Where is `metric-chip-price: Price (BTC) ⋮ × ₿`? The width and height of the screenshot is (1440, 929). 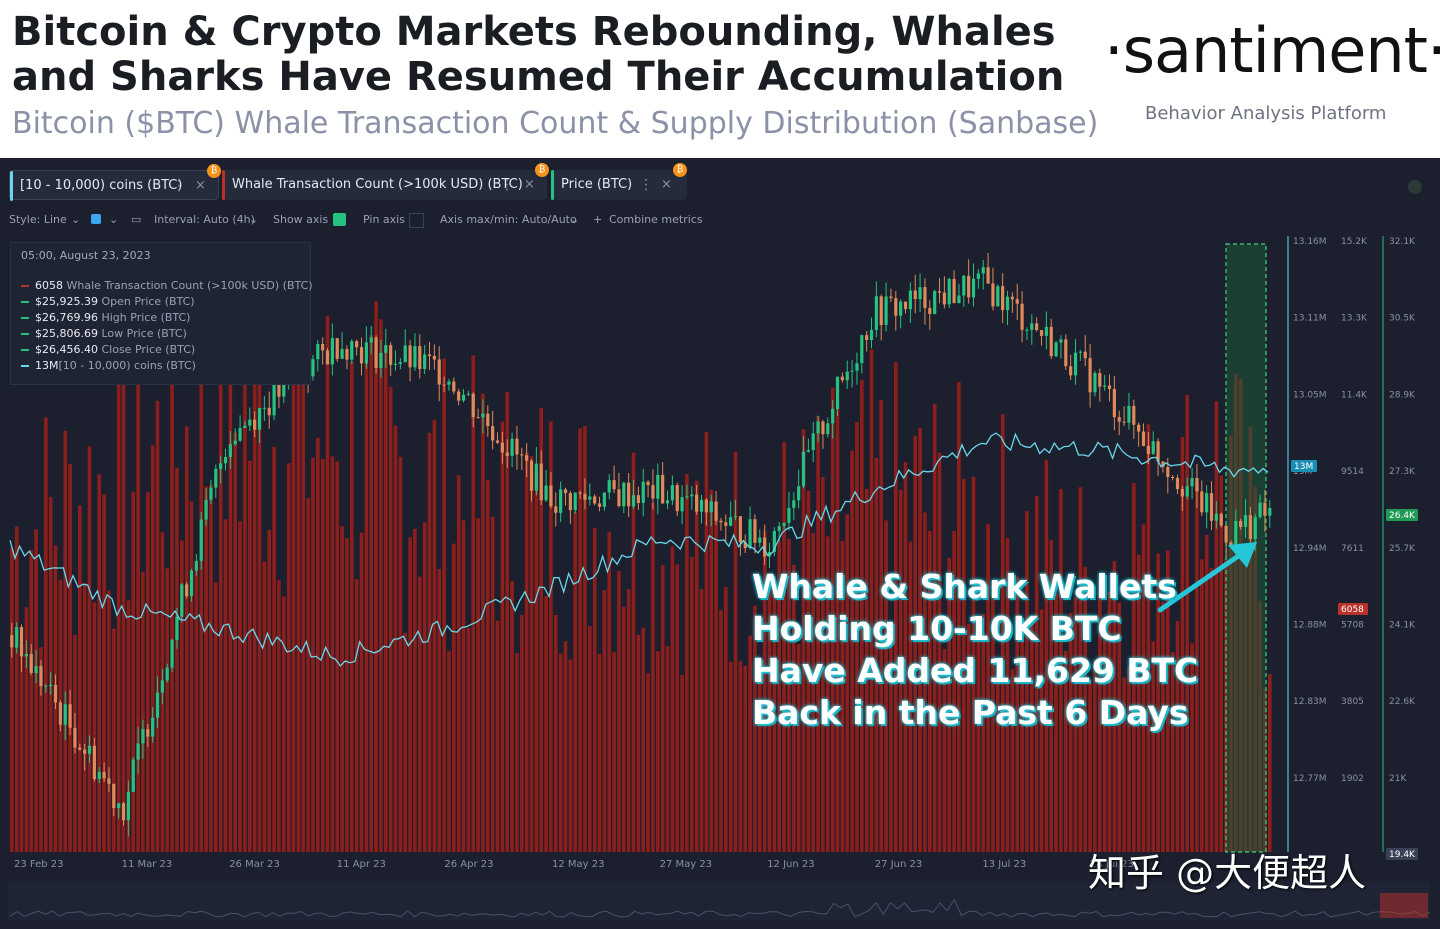
metric-chip-price: Price (BTC) ⋮ × ₿ is located at coordinates (619, 181).